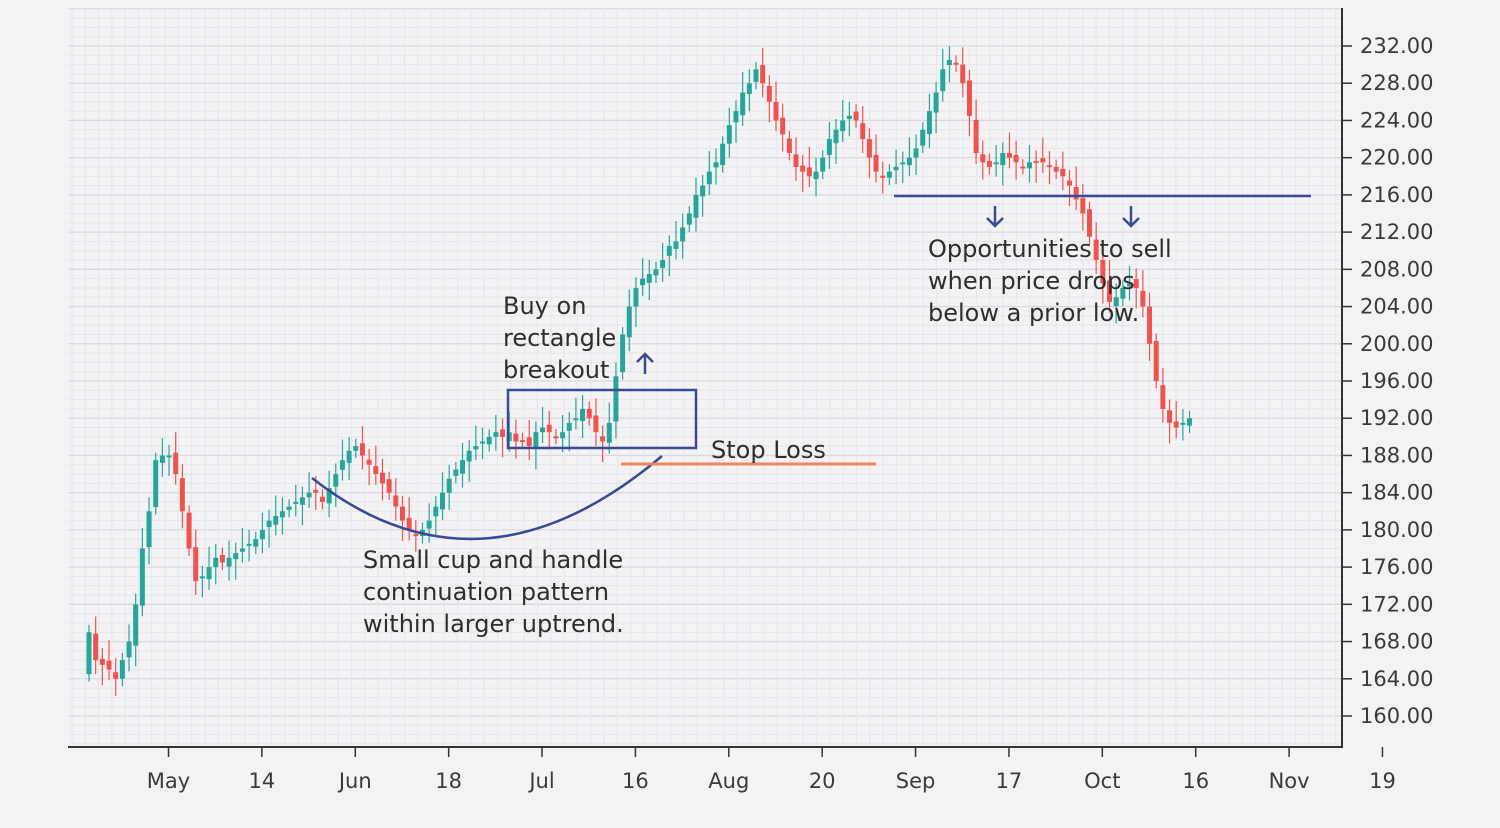 The height and width of the screenshot is (828, 1500). I want to click on buy-label-line: breakout, so click(556, 370).